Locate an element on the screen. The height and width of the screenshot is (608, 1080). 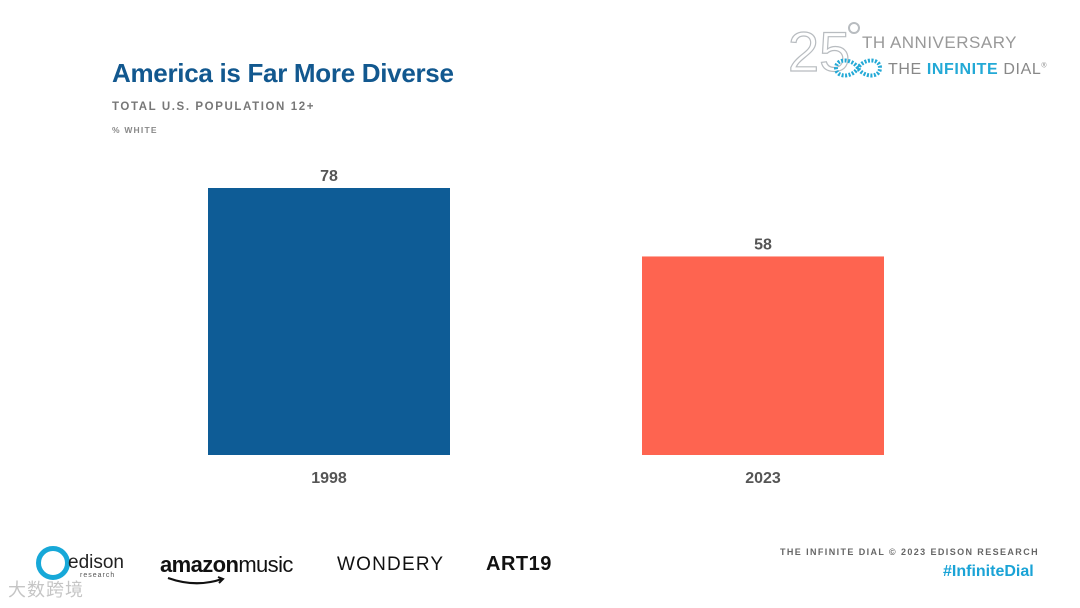
amazon-music-logo: amazonmusic is located at coordinates (226, 568).